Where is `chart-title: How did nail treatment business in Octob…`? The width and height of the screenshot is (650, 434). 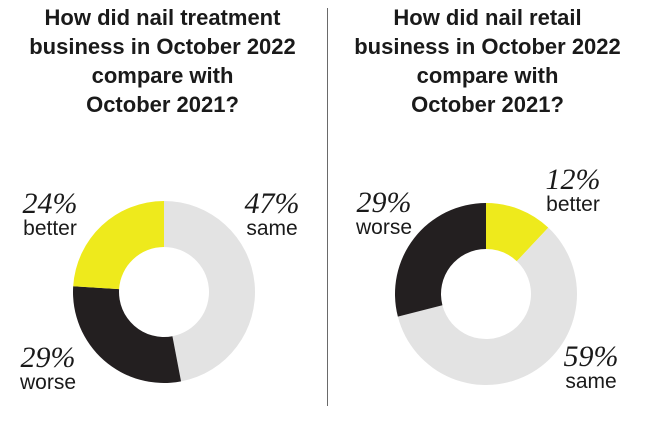 chart-title: How did nail treatment business in Octob… is located at coordinates (162, 61).